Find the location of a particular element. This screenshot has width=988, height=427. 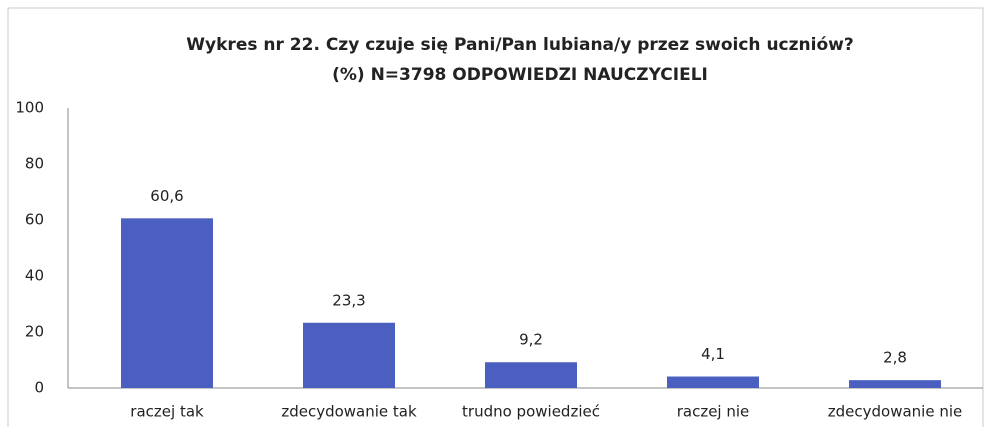

data-label: 9,2 is located at coordinates (531, 340).